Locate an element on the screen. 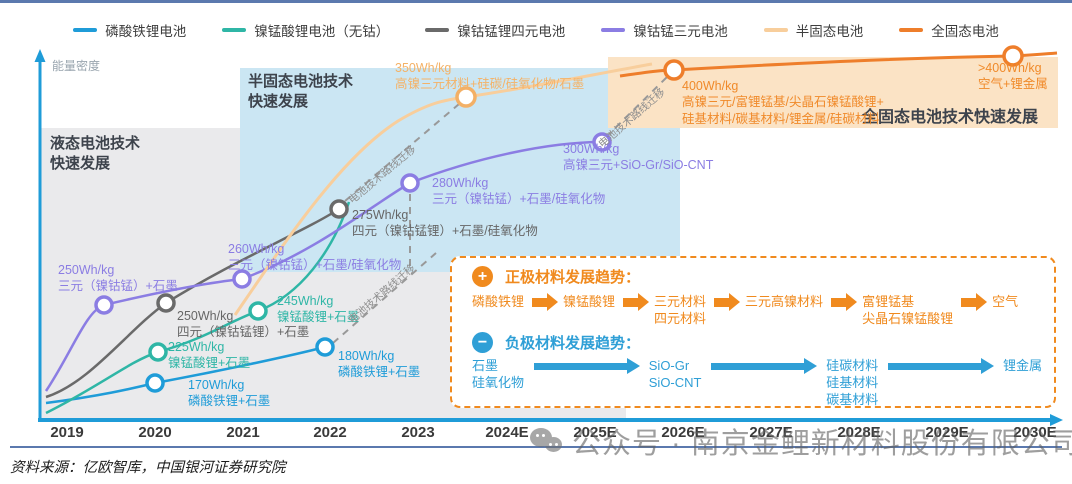 This screenshot has width=1072, height=484. legend-item-lfp: 磷酸铁锂电池 is located at coordinates (129, 30).